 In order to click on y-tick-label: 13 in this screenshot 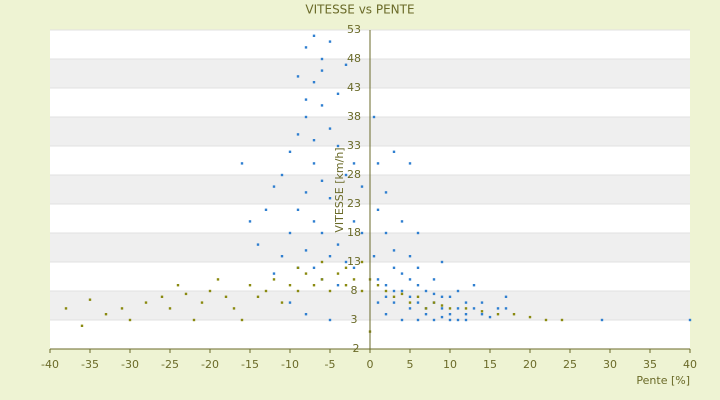, I will do `click(354, 261)`.